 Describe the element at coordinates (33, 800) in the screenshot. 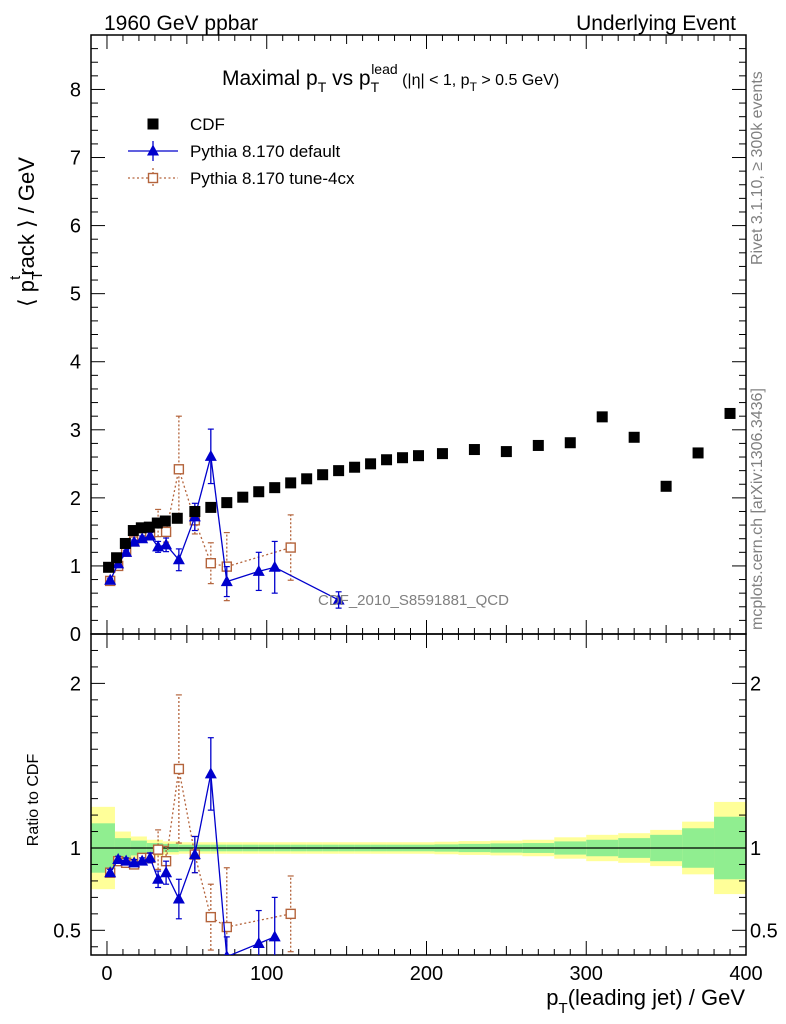

I see `ratio-y-axis-label: Ratio to CDF` at that location.